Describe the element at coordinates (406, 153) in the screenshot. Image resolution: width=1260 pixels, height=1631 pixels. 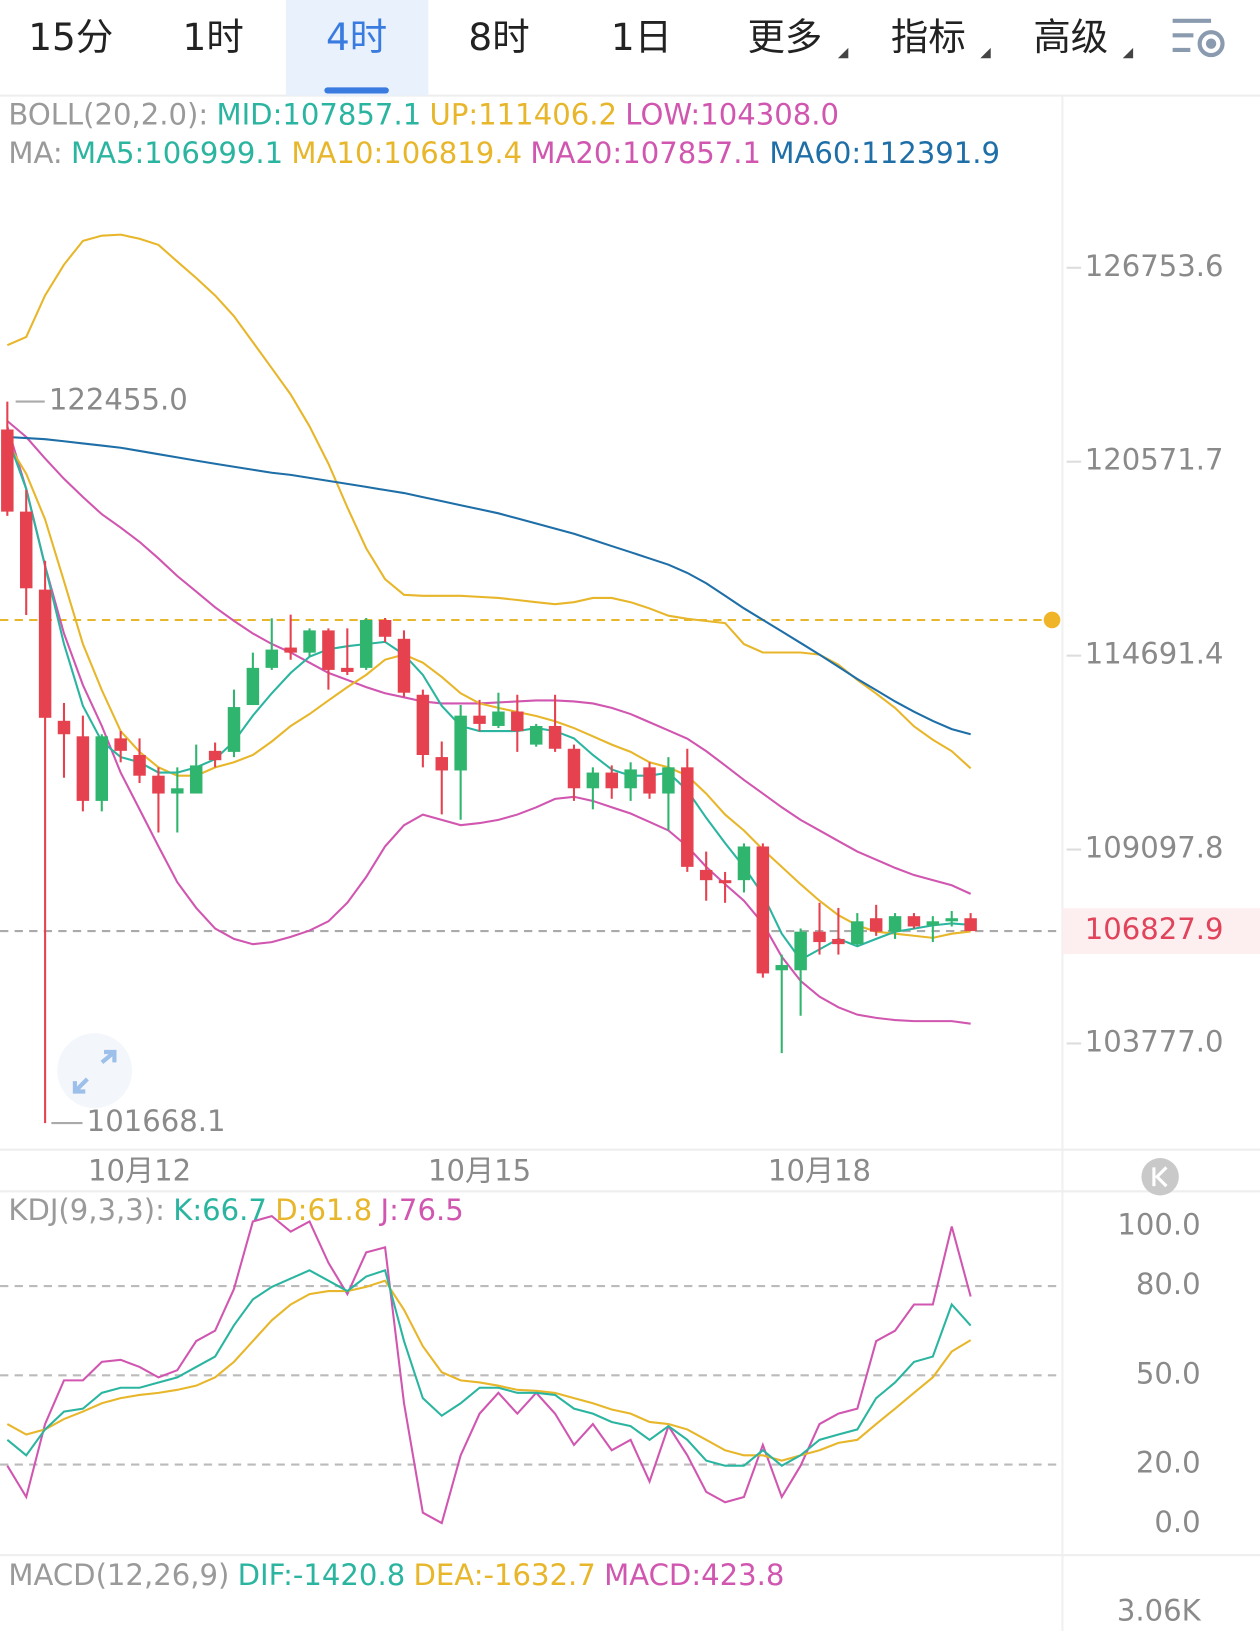
I see `legend-item: MA10:106819.4` at that location.